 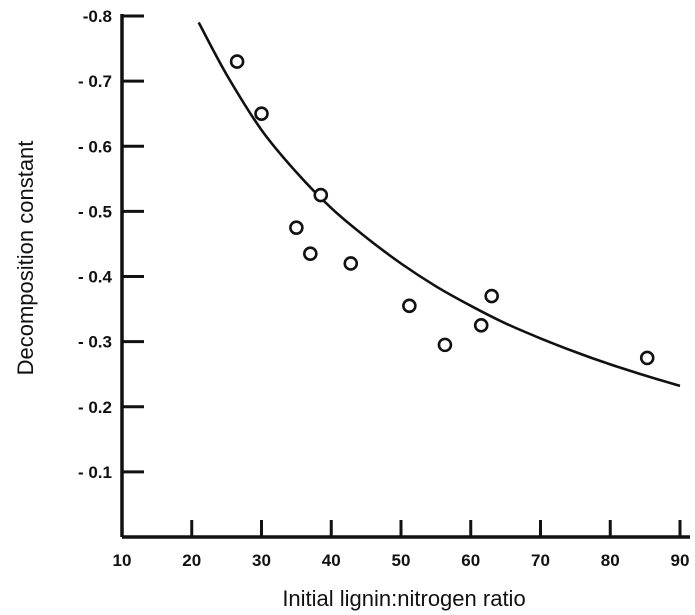 I want to click on y-tick-label: - 0.2, so click(x=95, y=407).